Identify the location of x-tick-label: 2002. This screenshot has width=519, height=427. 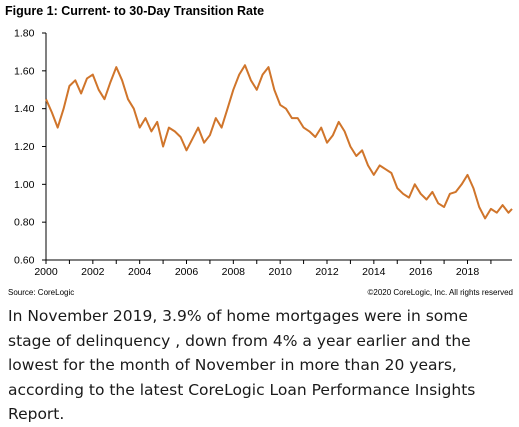
(93, 272).